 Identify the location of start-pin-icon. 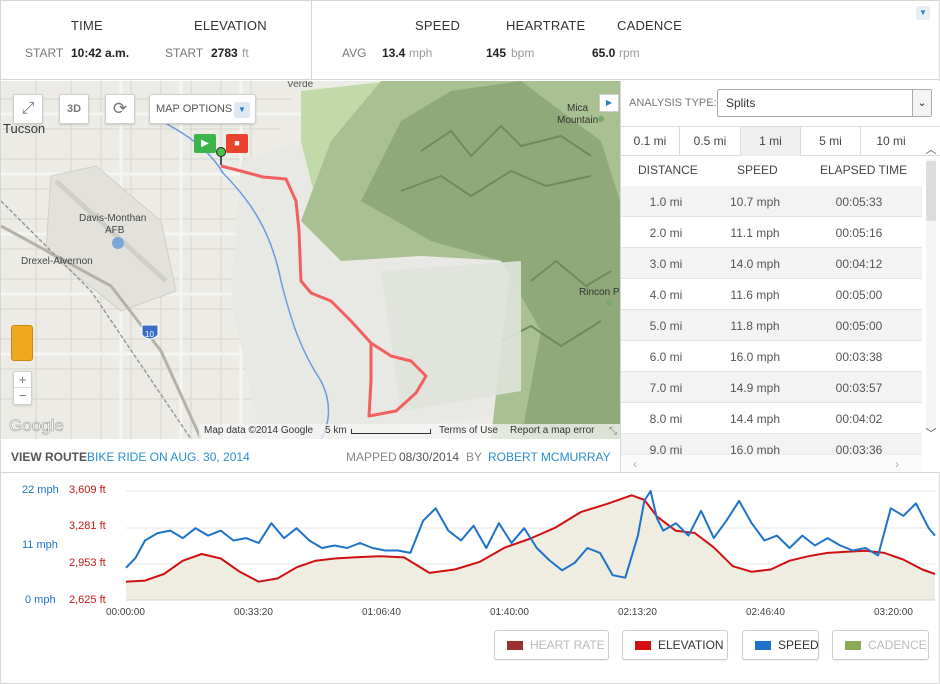
(221, 156).